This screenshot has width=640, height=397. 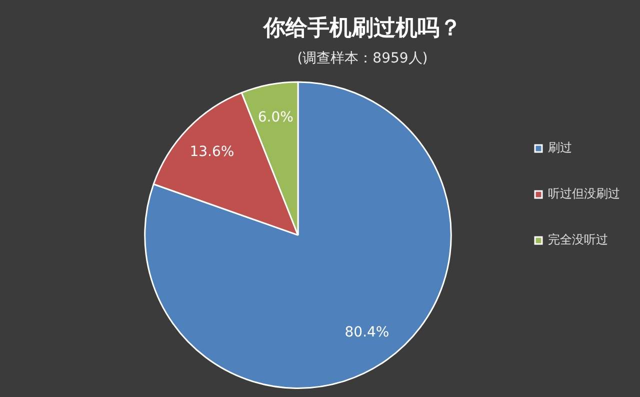 I want to click on data-label: 80.4%, so click(x=367, y=332).